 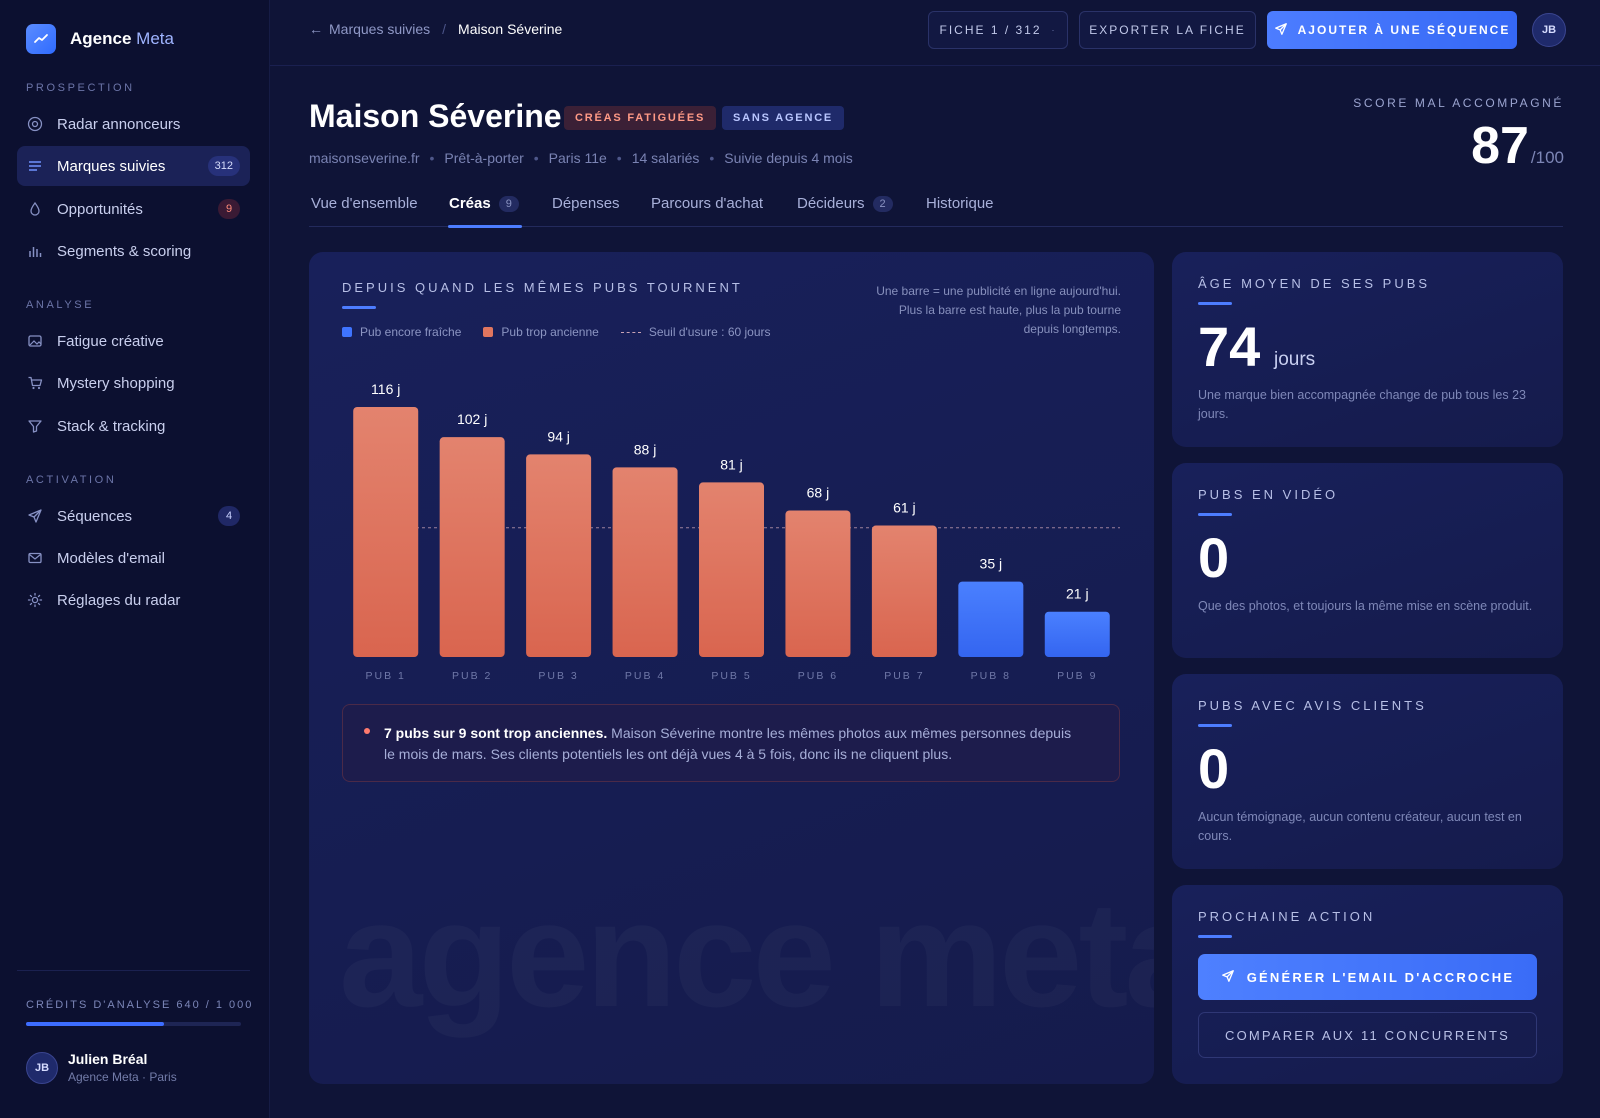 I want to click on sidebar-item-modeles: Modèles d'email, so click(x=133, y=558).